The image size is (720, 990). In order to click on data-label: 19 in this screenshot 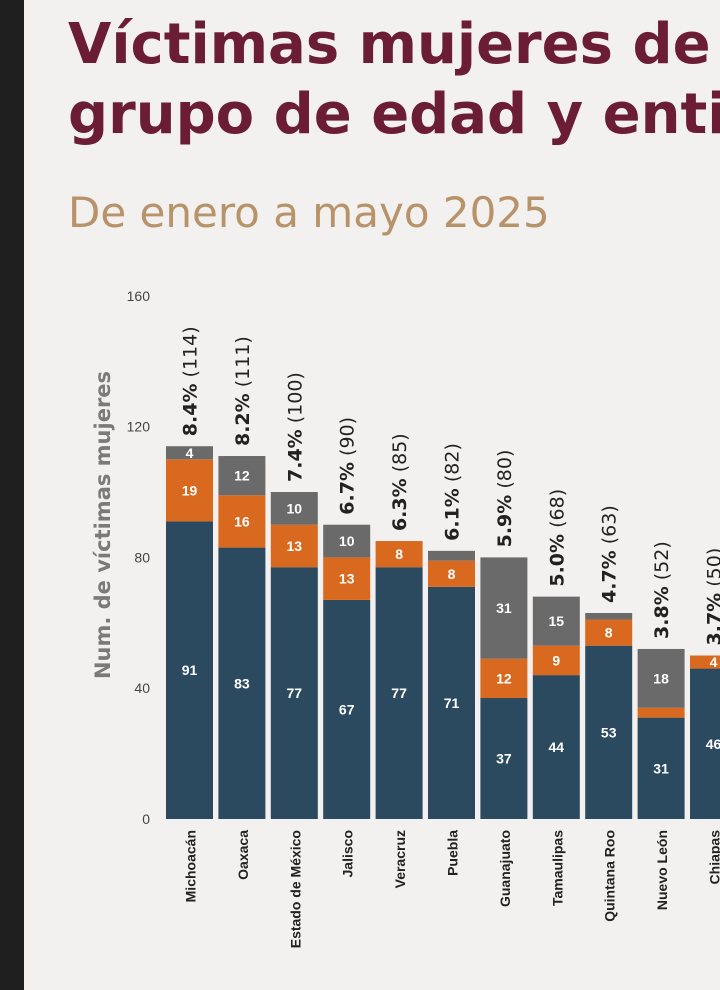, I will do `click(190, 490)`.